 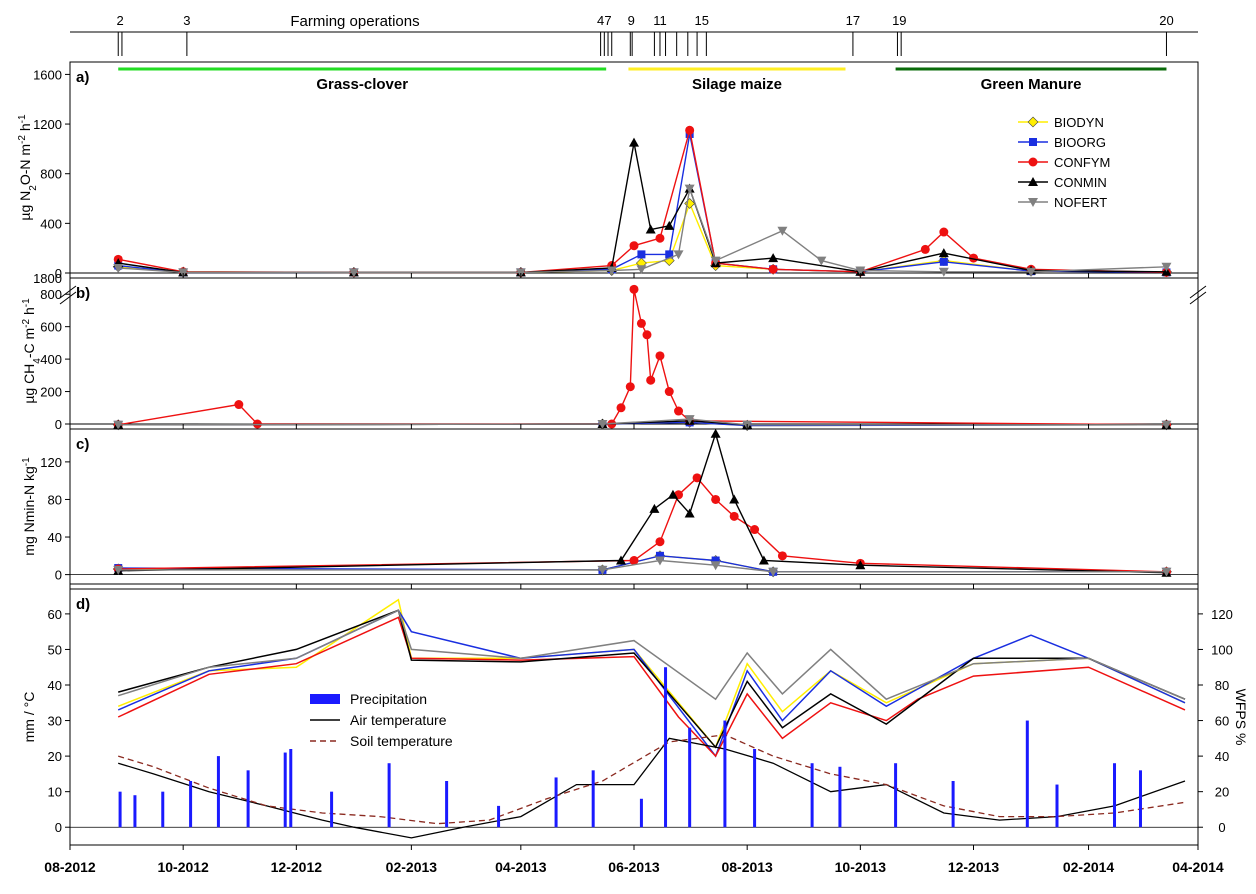 What do you see at coordinates (1080, 142) in the screenshot?
I see `legend-label: BIOORG` at bounding box center [1080, 142].